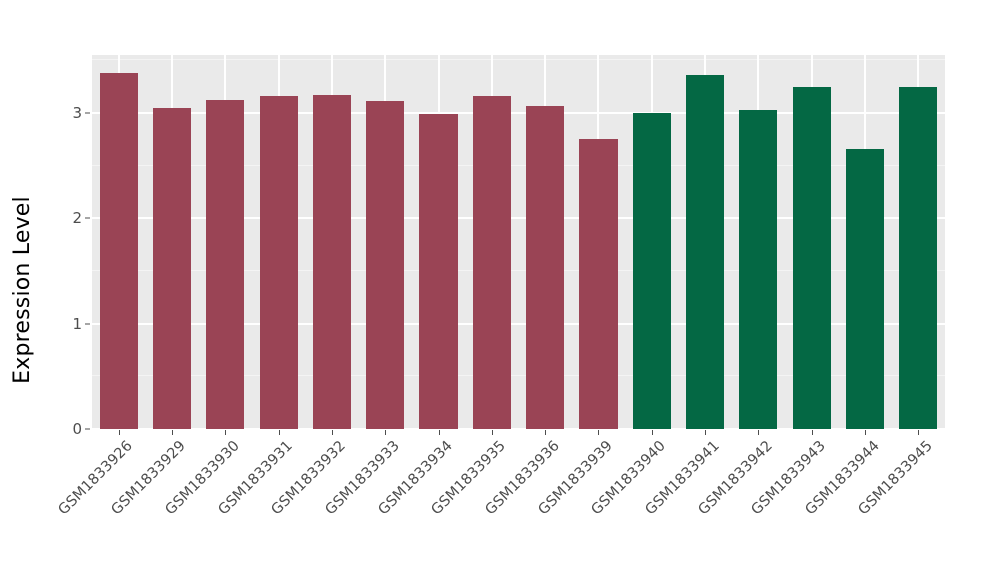  What do you see at coordinates (64, 290) in the screenshot?
I see `y-axis-tick-group: 0 1 2 3` at bounding box center [64, 290].